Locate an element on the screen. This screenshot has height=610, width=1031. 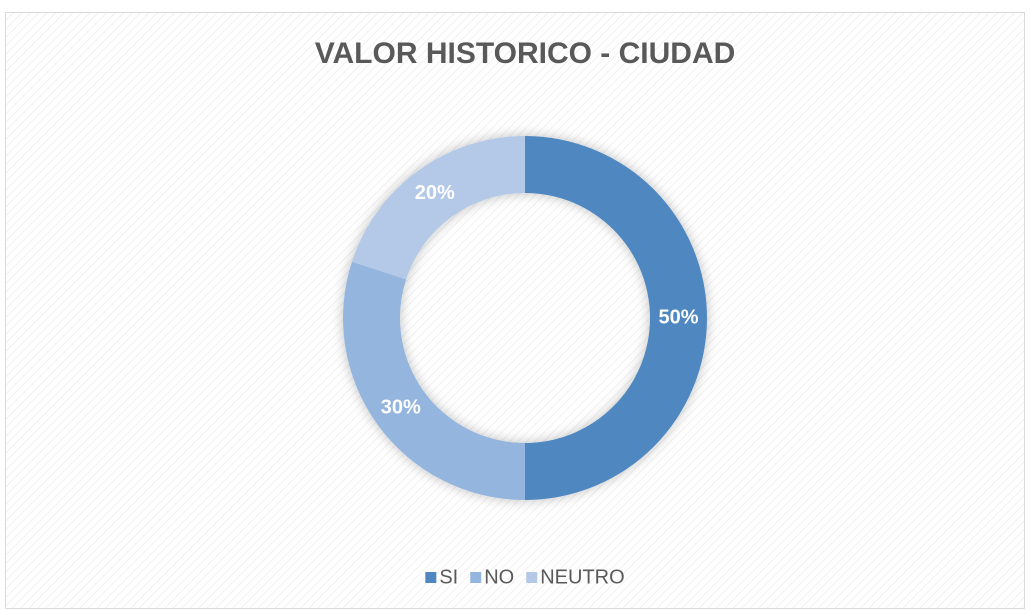
legend-label: NEUTRO is located at coordinates (582, 577).